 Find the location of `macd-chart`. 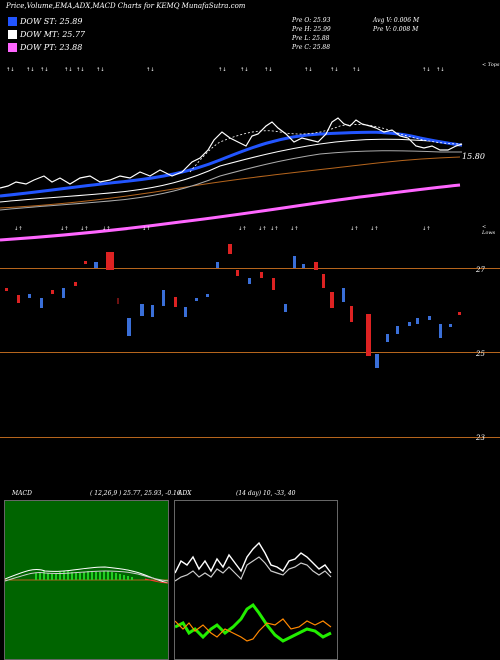

macd-chart is located at coordinates (86, 575).